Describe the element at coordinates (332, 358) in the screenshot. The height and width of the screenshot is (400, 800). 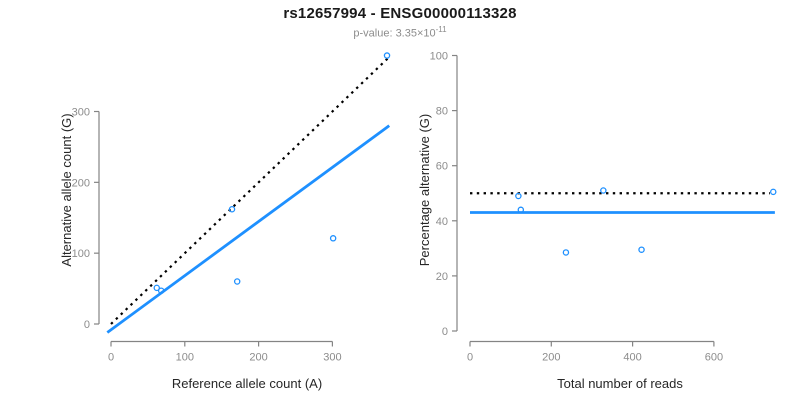
I see `x-tick-label: 300` at that location.